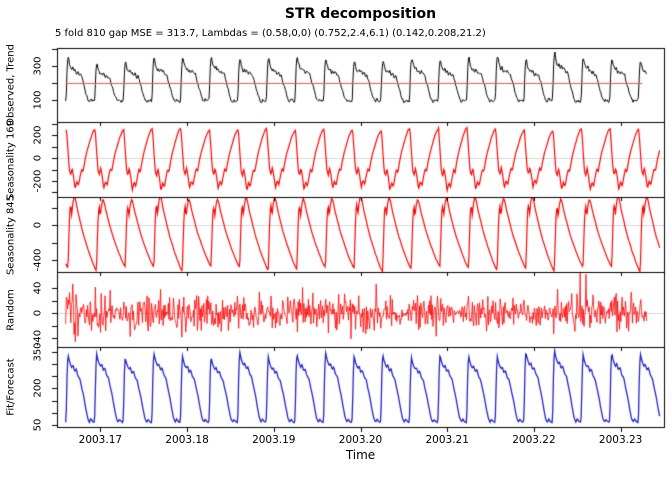 This screenshot has height=480, width=672. I want to click on y-tick-label: -400, so click(38, 260).